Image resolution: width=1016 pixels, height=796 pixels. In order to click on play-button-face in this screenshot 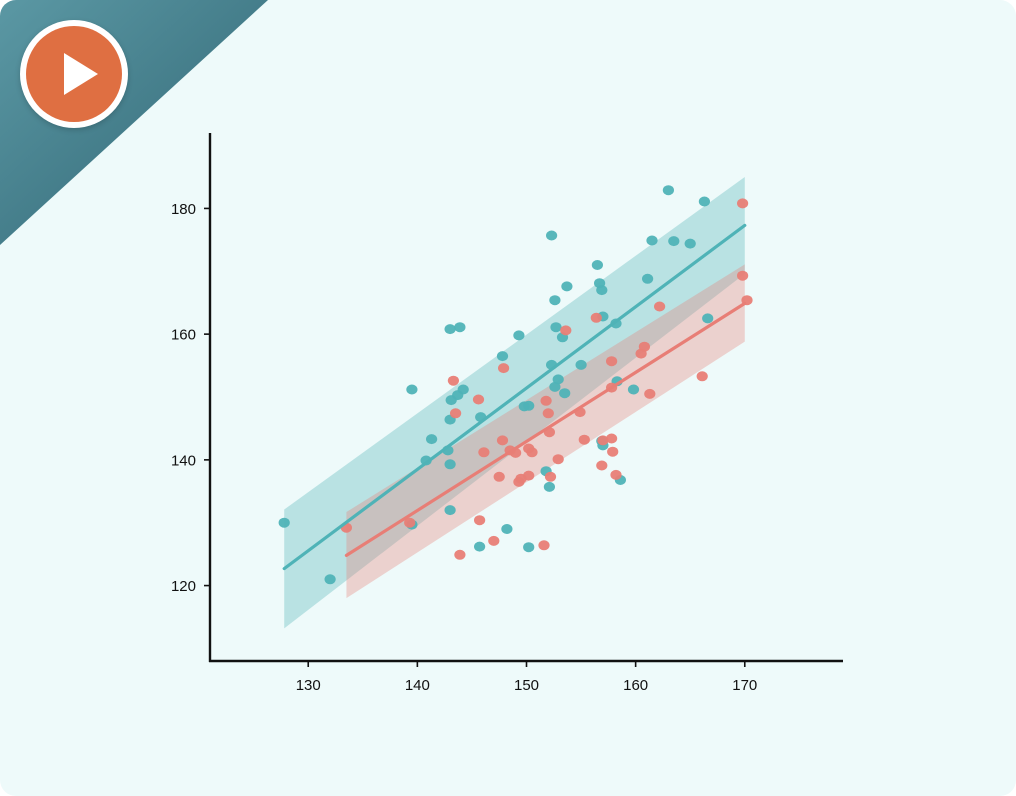, I will do `click(74, 74)`.